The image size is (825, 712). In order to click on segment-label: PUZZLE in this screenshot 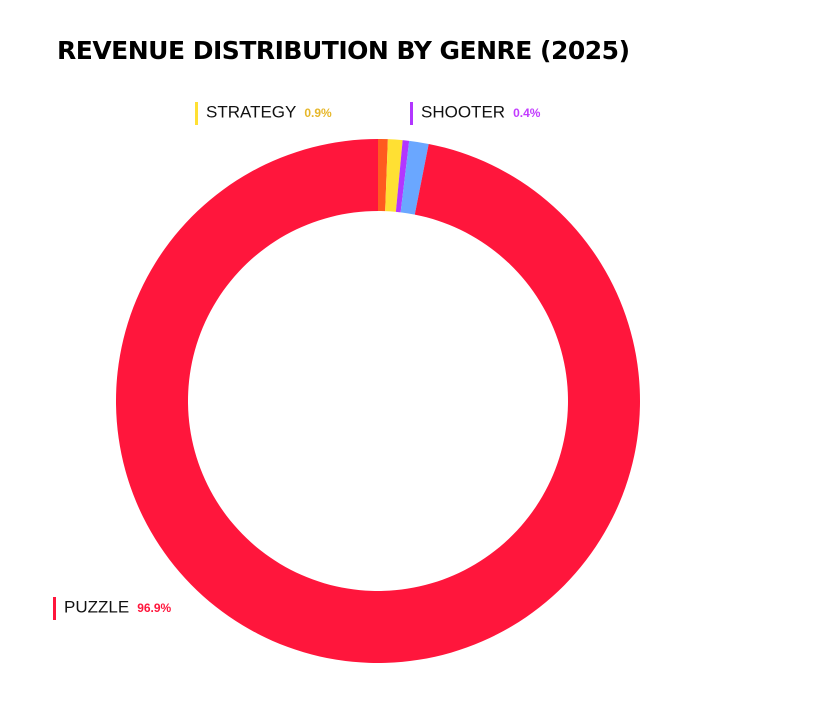, I will do `click(96, 606)`.